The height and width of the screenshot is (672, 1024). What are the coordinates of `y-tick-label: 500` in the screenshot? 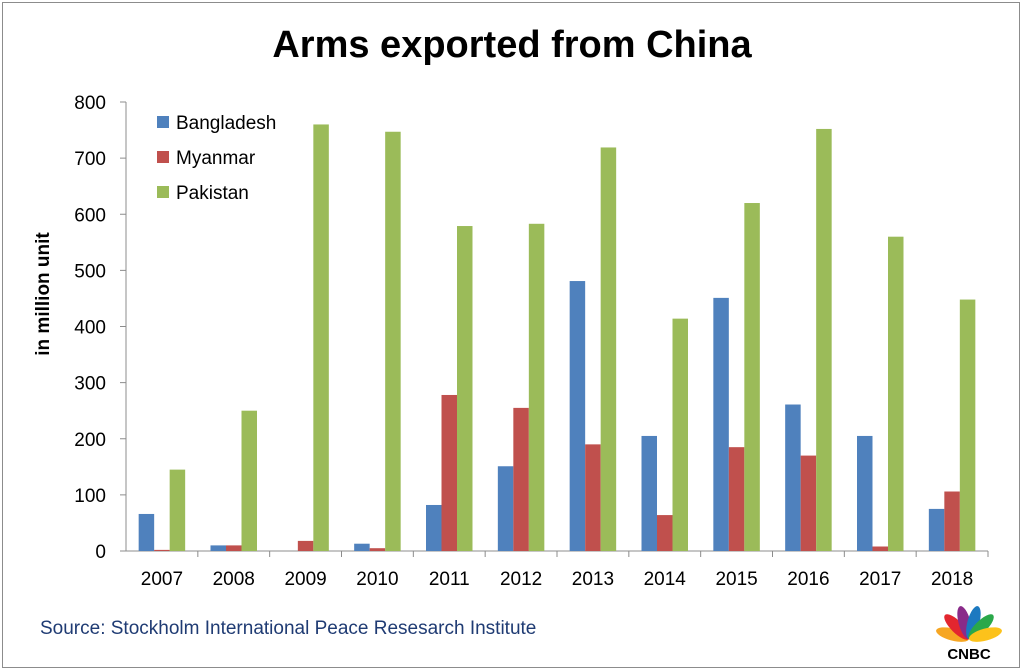 It's located at (90, 271).